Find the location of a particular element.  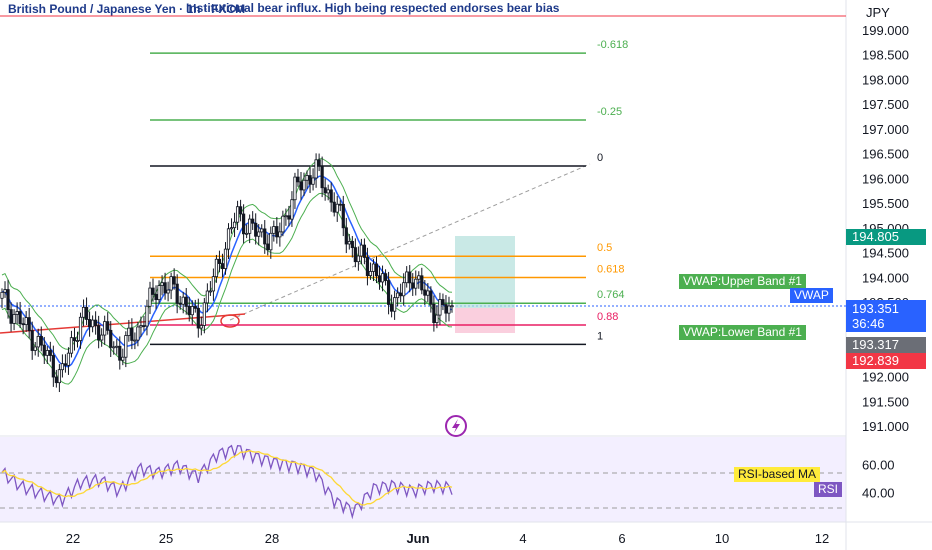

rsi-line is located at coordinates (227, 482).